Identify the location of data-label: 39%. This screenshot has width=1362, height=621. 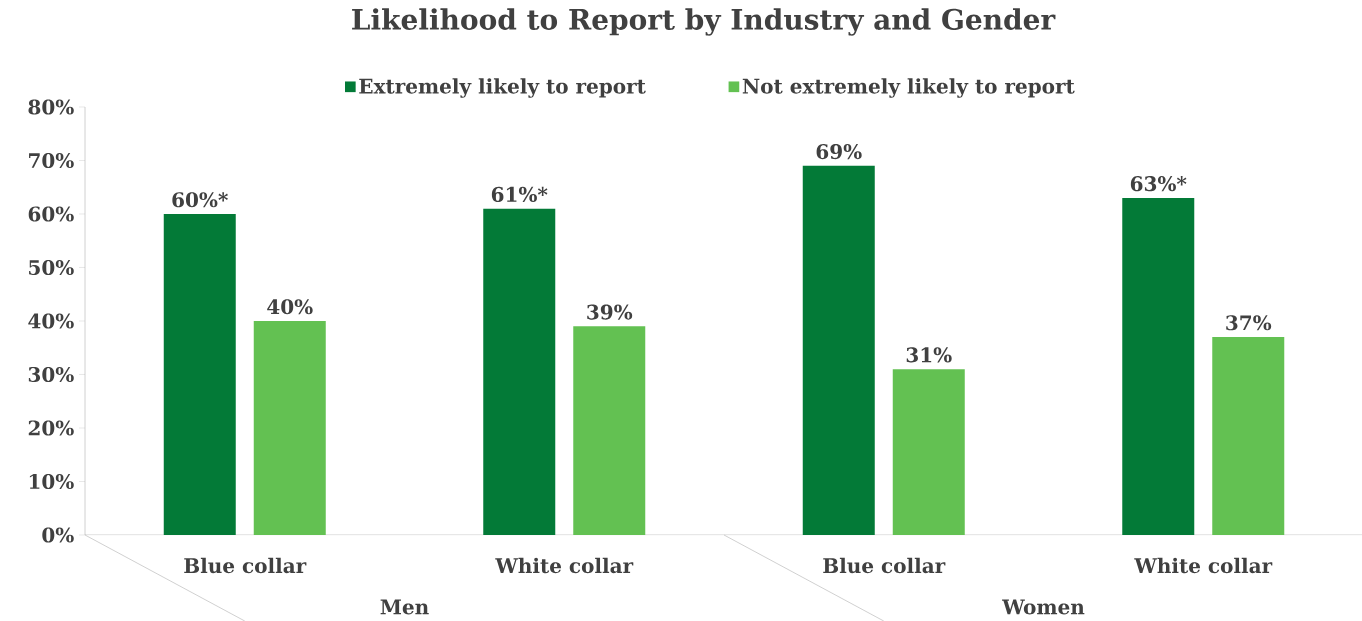
(610, 312).